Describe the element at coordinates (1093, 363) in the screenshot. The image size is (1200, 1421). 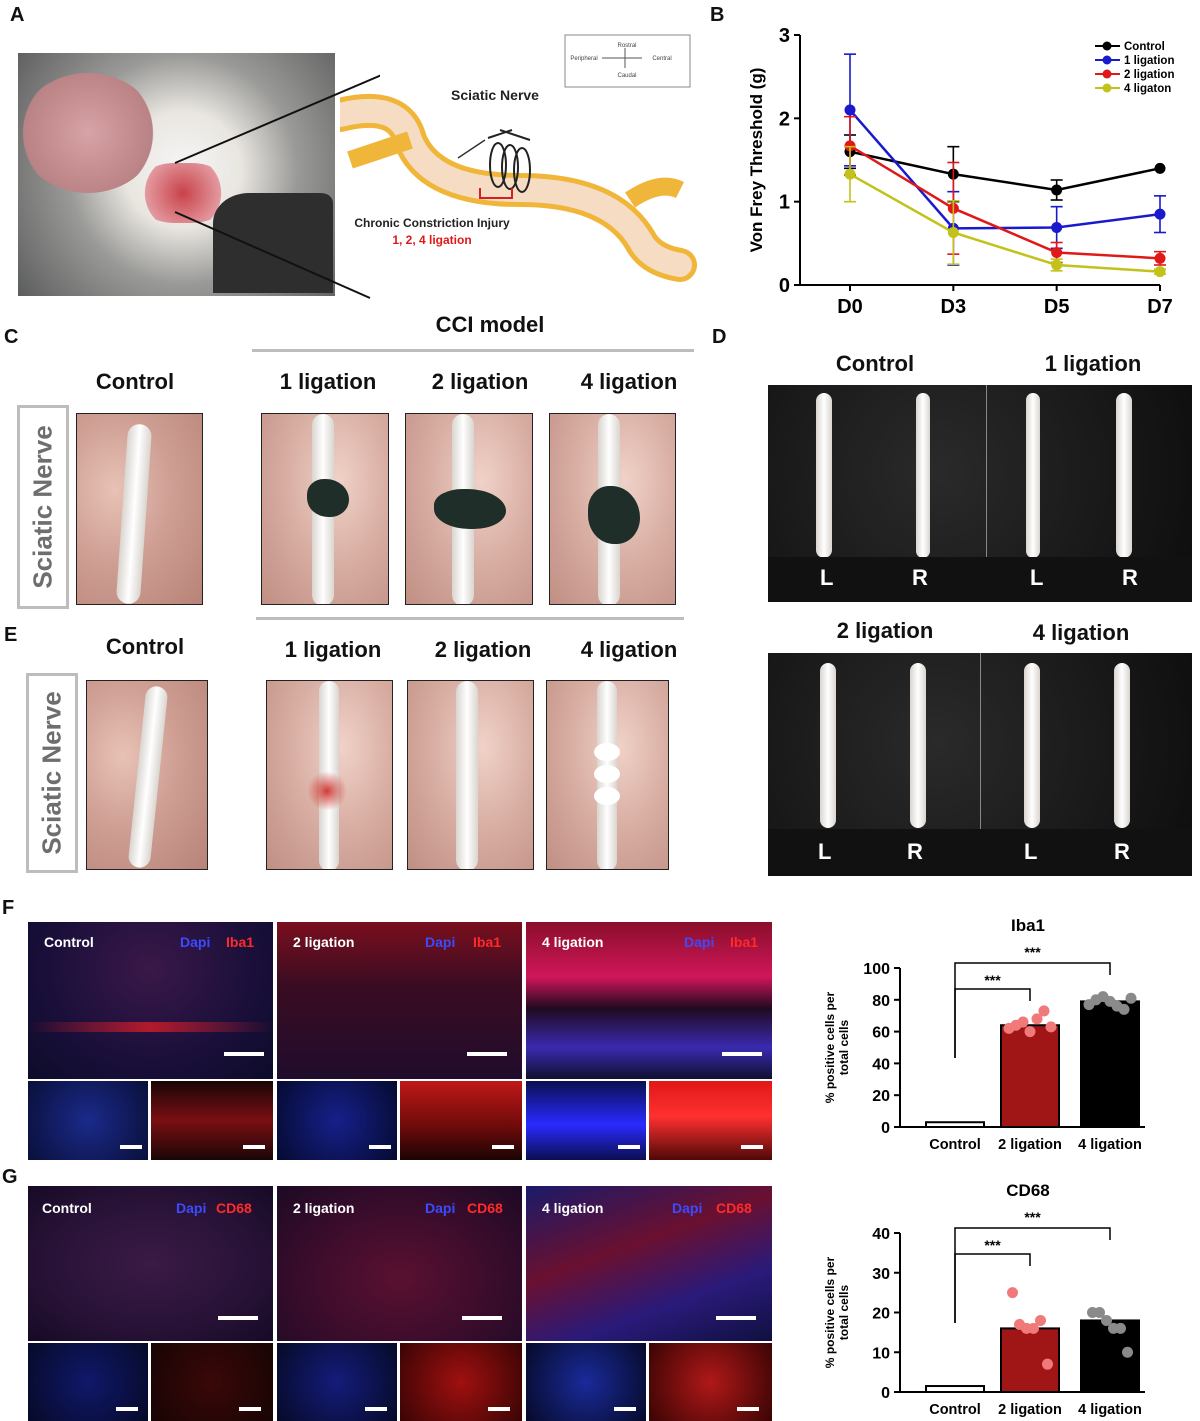
I see `d-title-1-ligation: 1 ligation` at that location.